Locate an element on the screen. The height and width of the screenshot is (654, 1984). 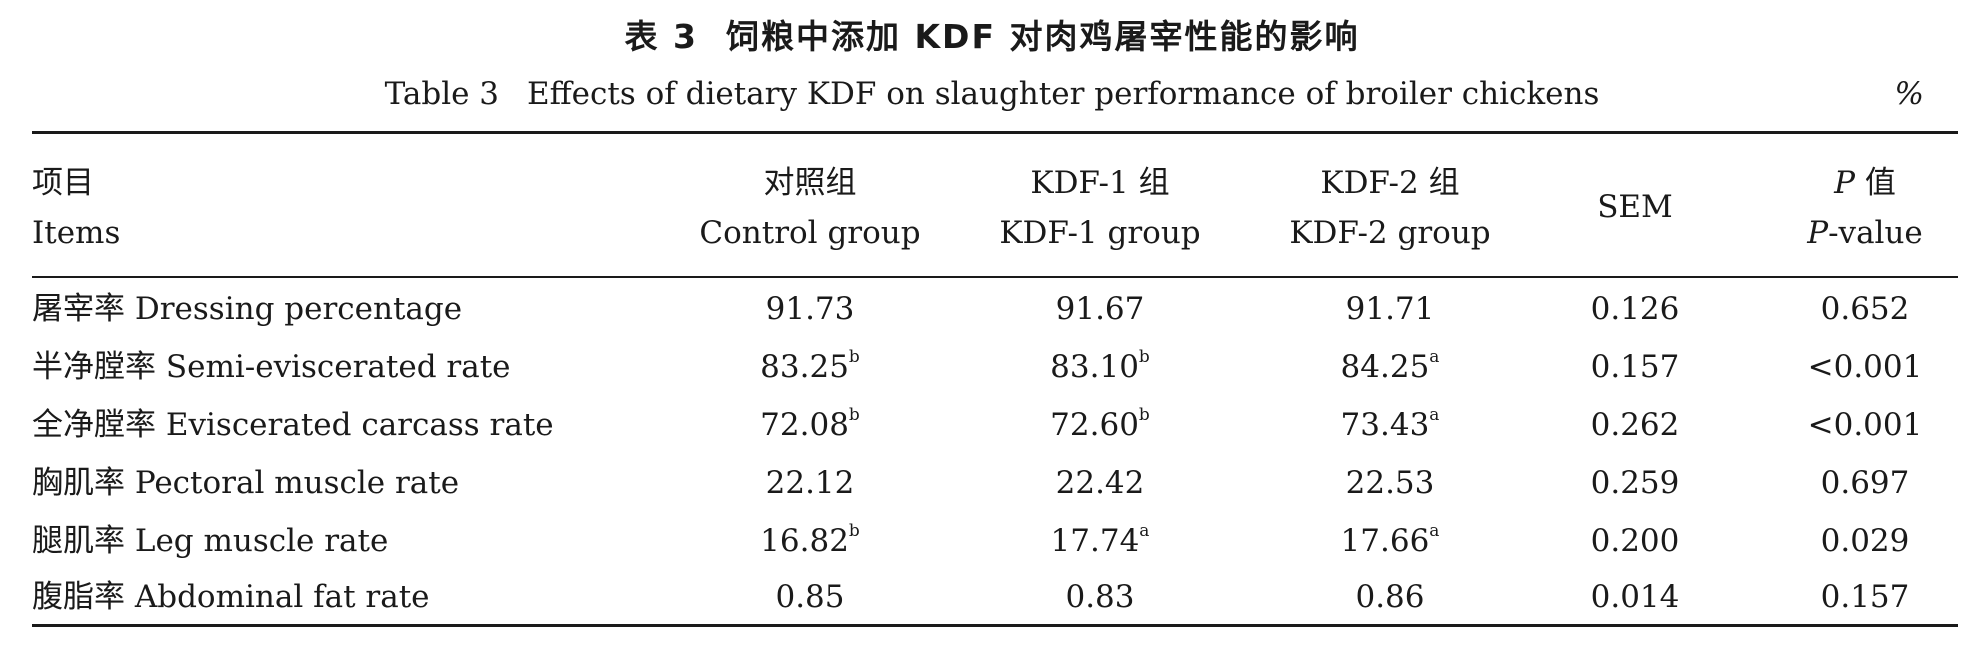
cell-value: 22.53 is located at coordinates (1390, 483).